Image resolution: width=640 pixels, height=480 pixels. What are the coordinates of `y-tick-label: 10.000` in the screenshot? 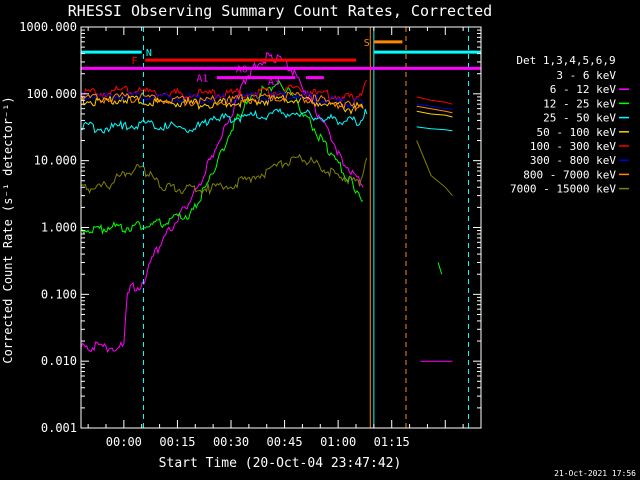 It's located at (55, 161).